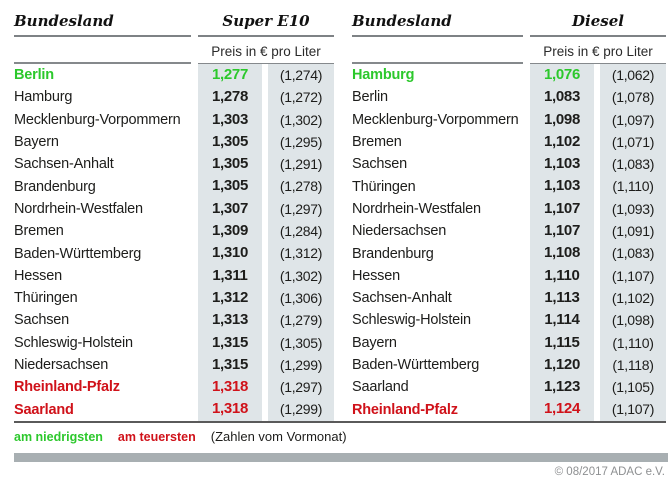  Describe the element at coordinates (174, 75) in the screenshot. I see `table-row: Berlin 1,277 (1,274)` at that location.